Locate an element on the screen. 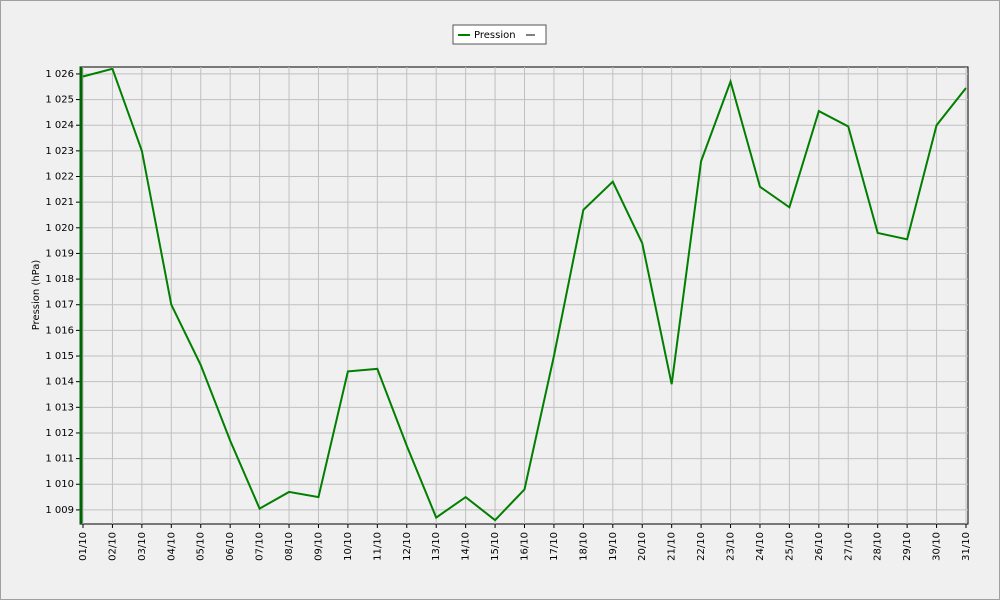 Image resolution: width=1000 pixels, height=600 pixels. y-tick-label: 1 013 is located at coordinates (59, 407).